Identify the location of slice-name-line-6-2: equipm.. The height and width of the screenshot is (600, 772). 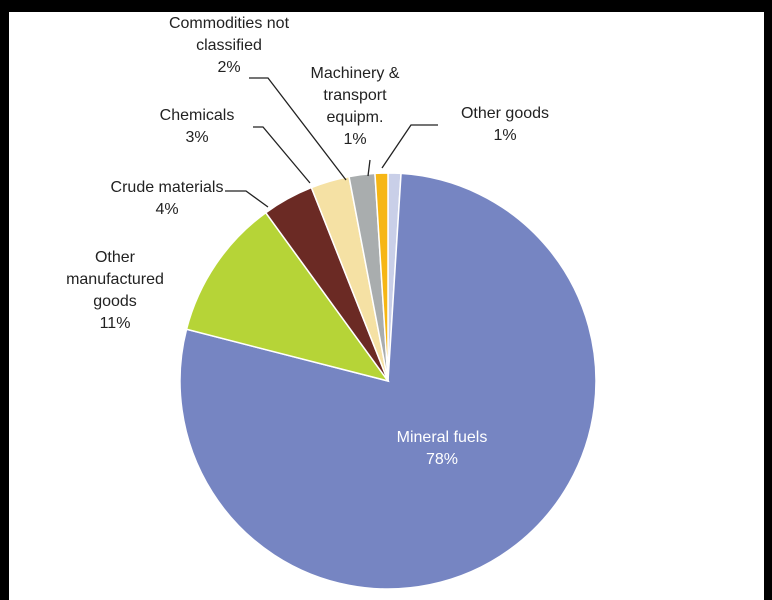
(355, 117).